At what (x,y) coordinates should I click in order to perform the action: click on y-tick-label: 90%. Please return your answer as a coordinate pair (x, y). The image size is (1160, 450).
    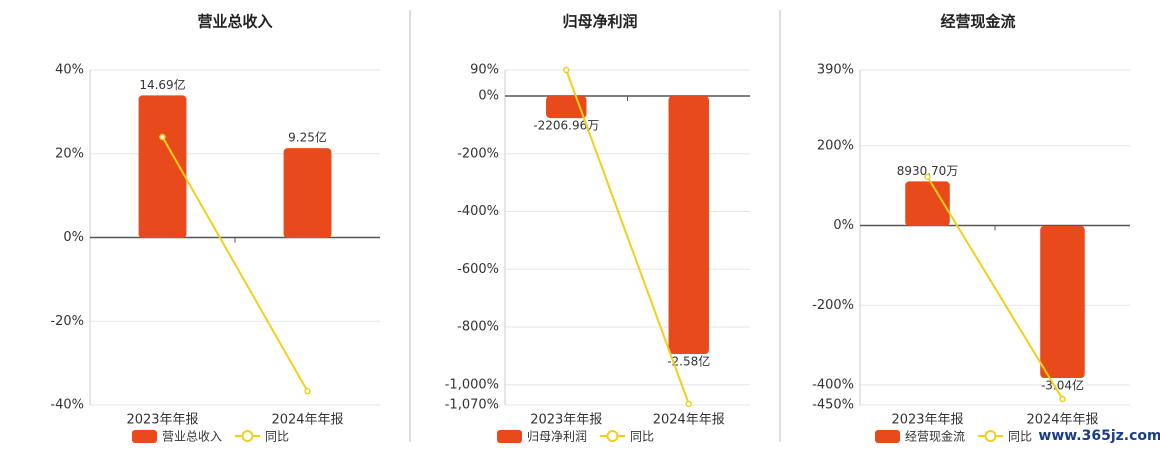
    Looking at the image, I should click on (484, 70).